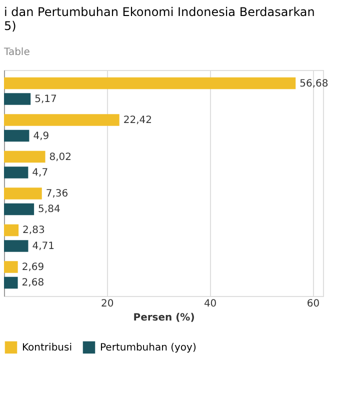  Describe the element at coordinates (314, 84) in the screenshot. I see `data-label: 56,68` at that location.